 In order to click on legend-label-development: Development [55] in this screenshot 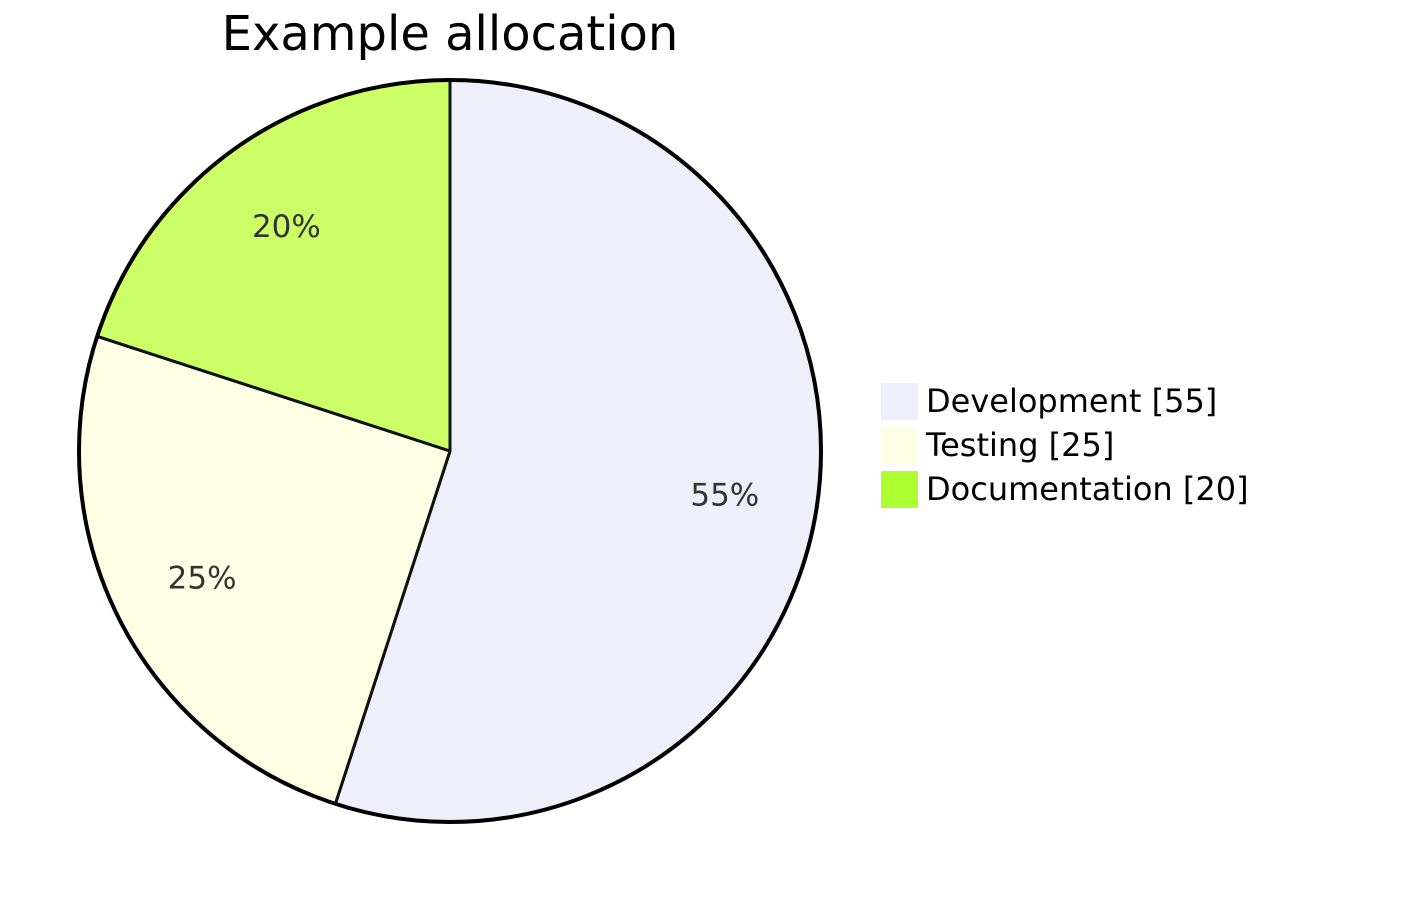, I will do `click(1071, 401)`.